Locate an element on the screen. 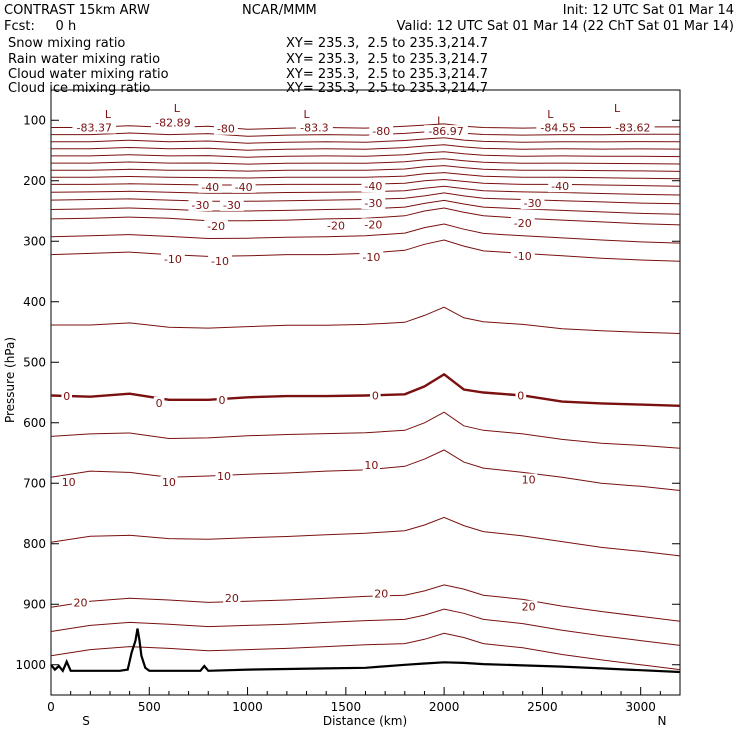  terrain-group is located at coordinates (365, 651).